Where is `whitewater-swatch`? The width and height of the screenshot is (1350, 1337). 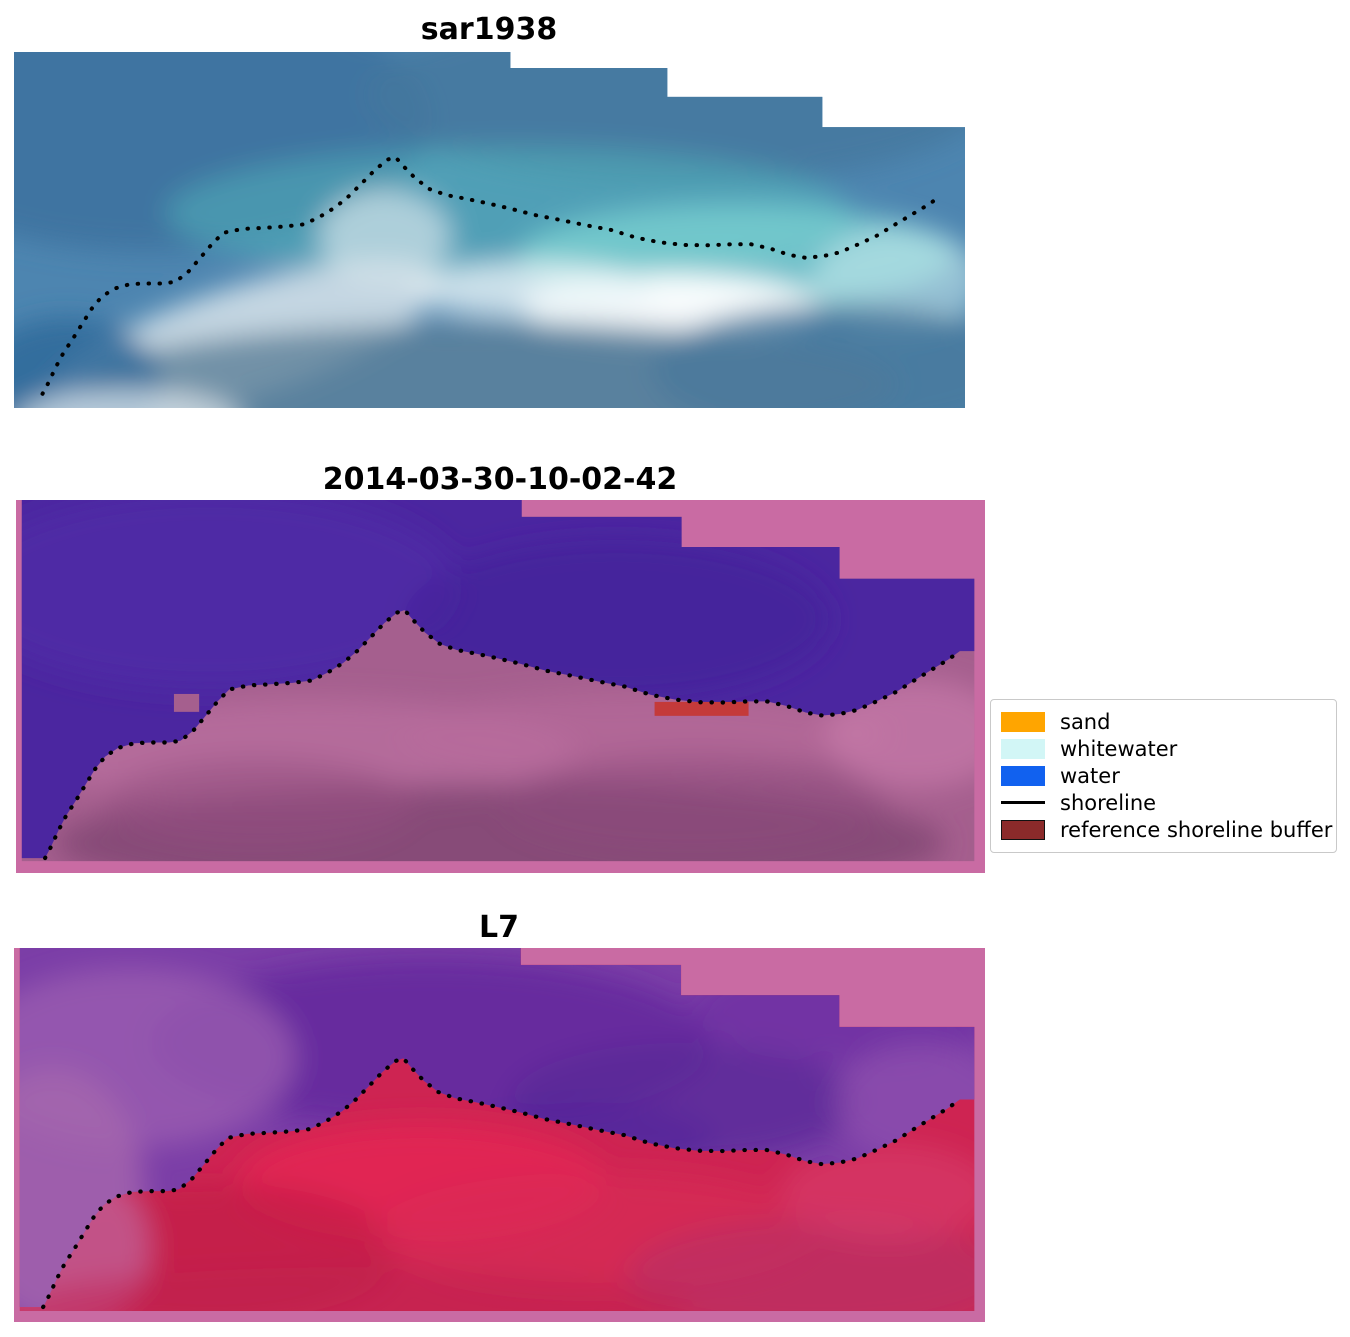
whitewater-swatch is located at coordinates (1023, 749).